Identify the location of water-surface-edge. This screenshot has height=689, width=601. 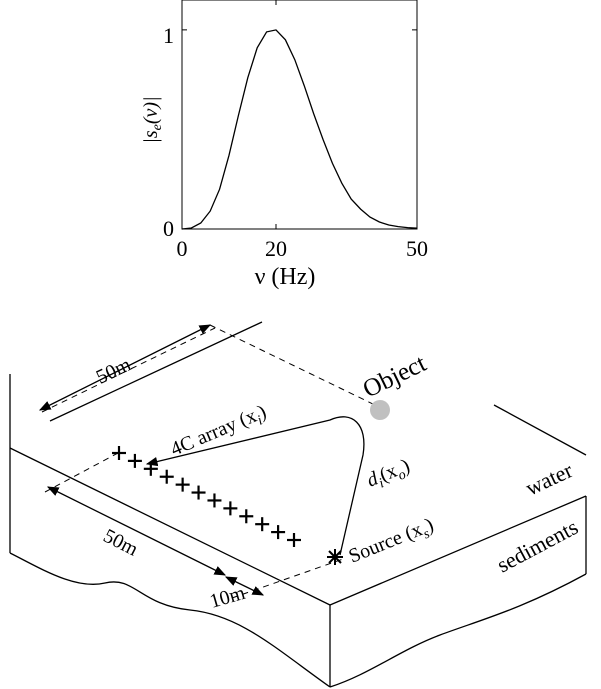
(540, 430).